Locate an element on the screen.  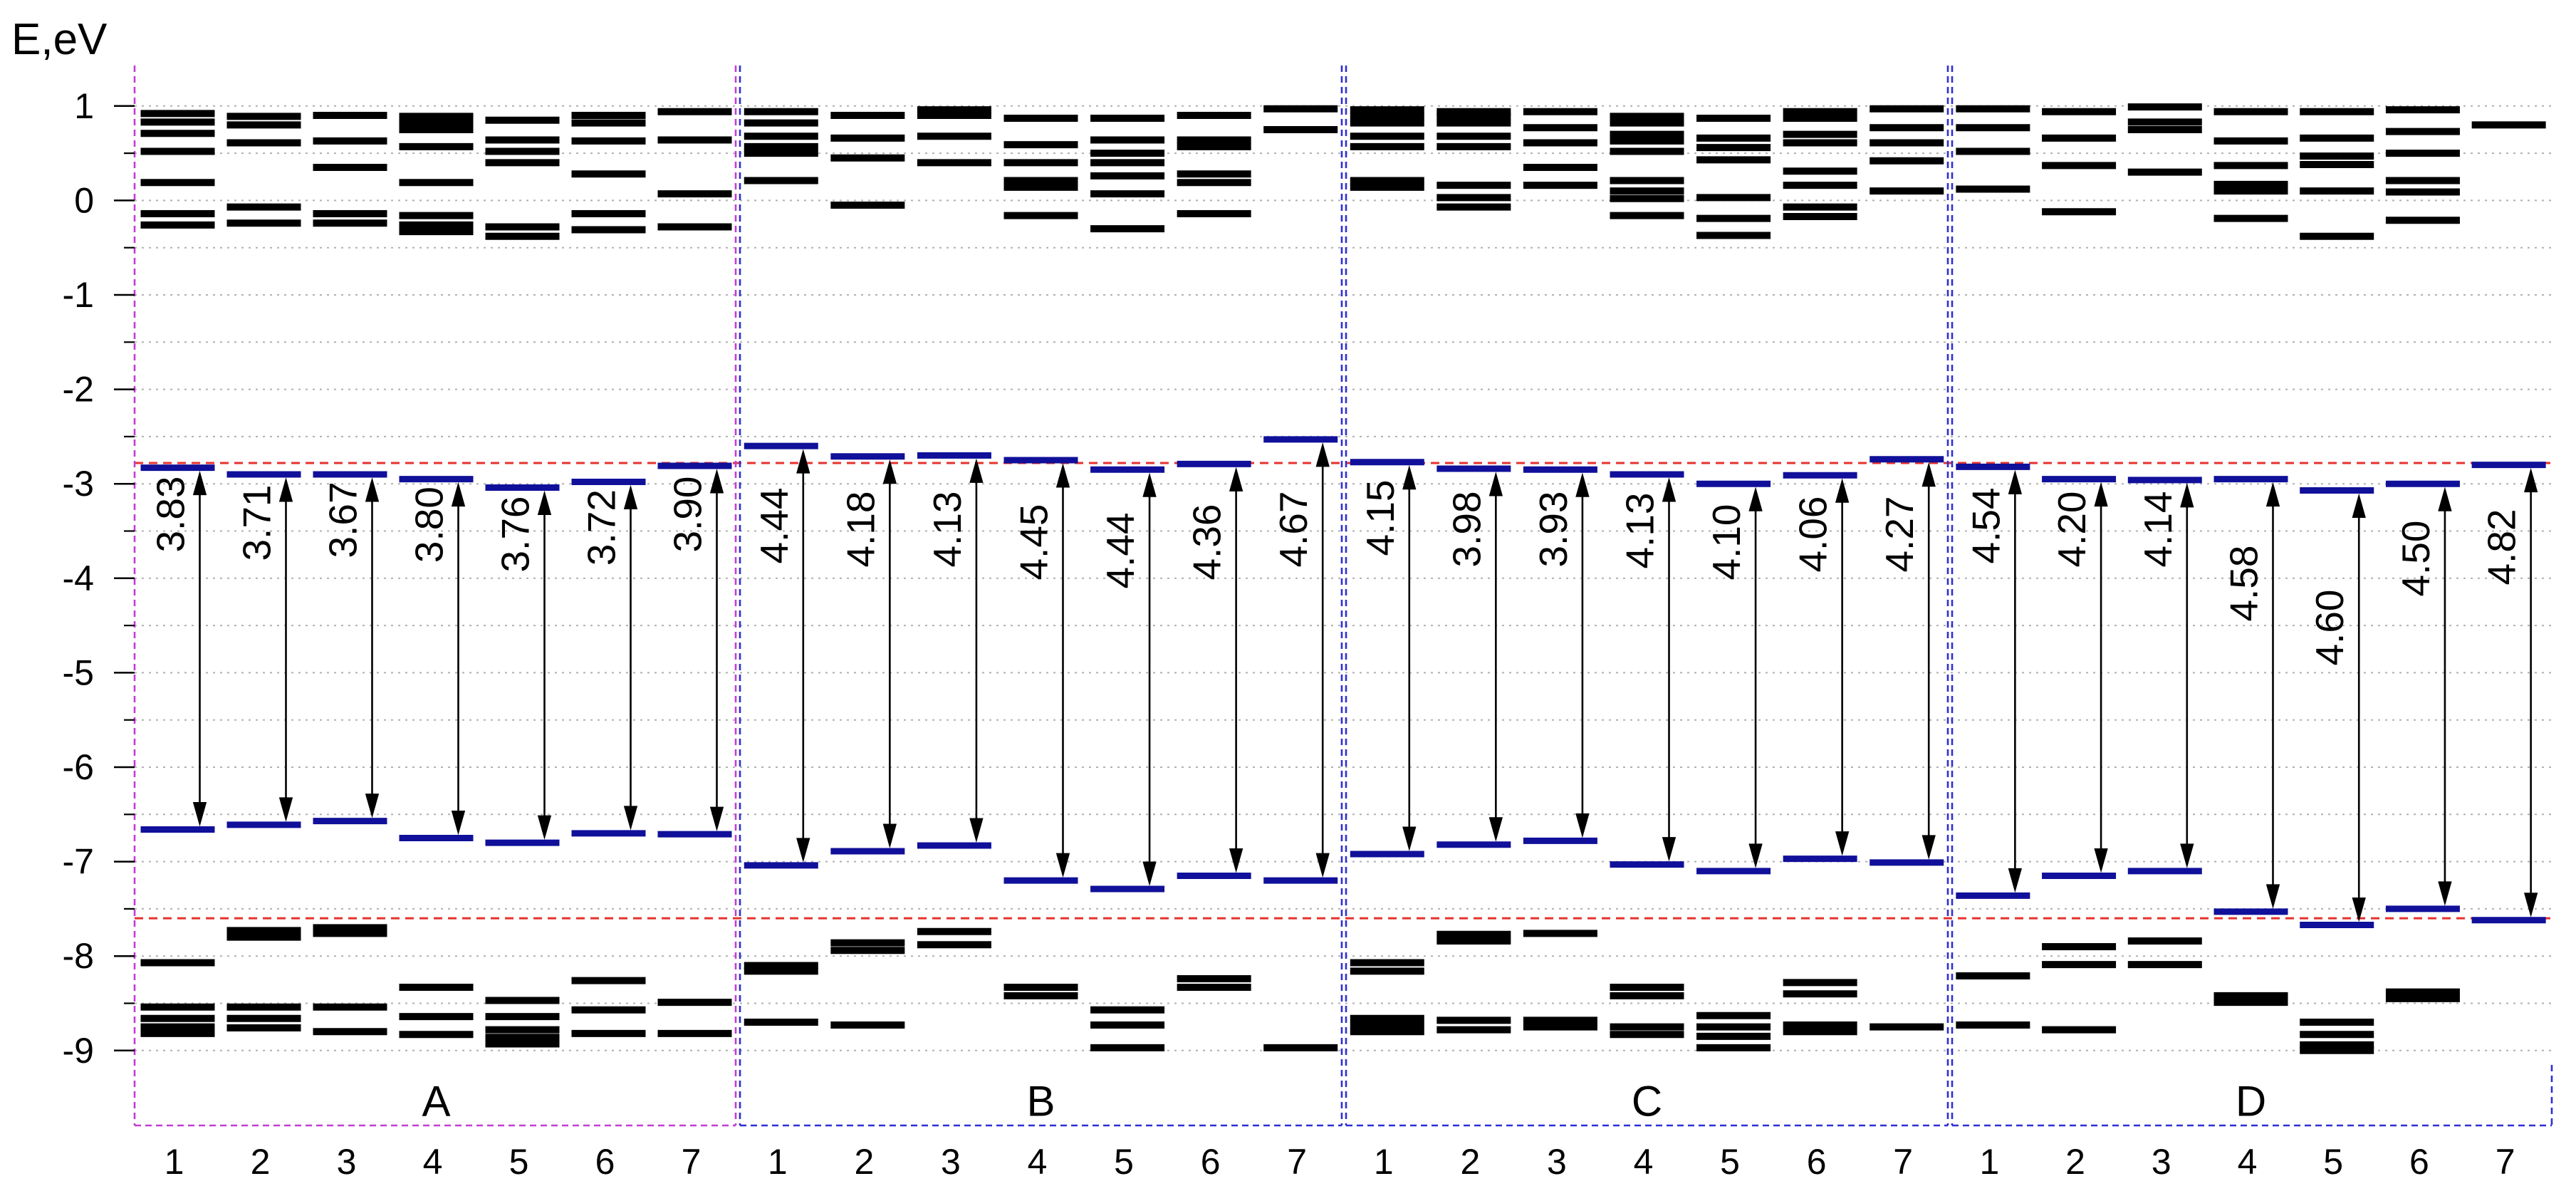
y-tick-label: -4 is located at coordinates (78, 578).